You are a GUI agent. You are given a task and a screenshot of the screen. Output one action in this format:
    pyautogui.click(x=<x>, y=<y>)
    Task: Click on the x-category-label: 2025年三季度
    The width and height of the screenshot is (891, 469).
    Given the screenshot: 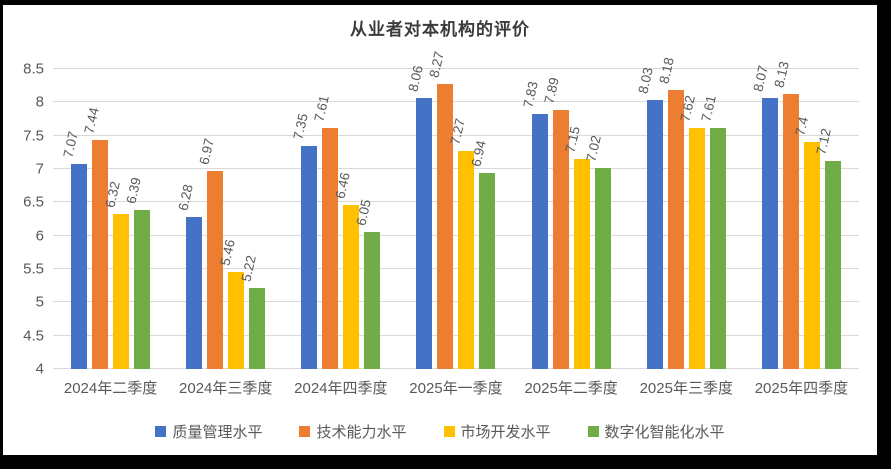 What is the action you would take?
    pyautogui.click(x=686, y=388)
    